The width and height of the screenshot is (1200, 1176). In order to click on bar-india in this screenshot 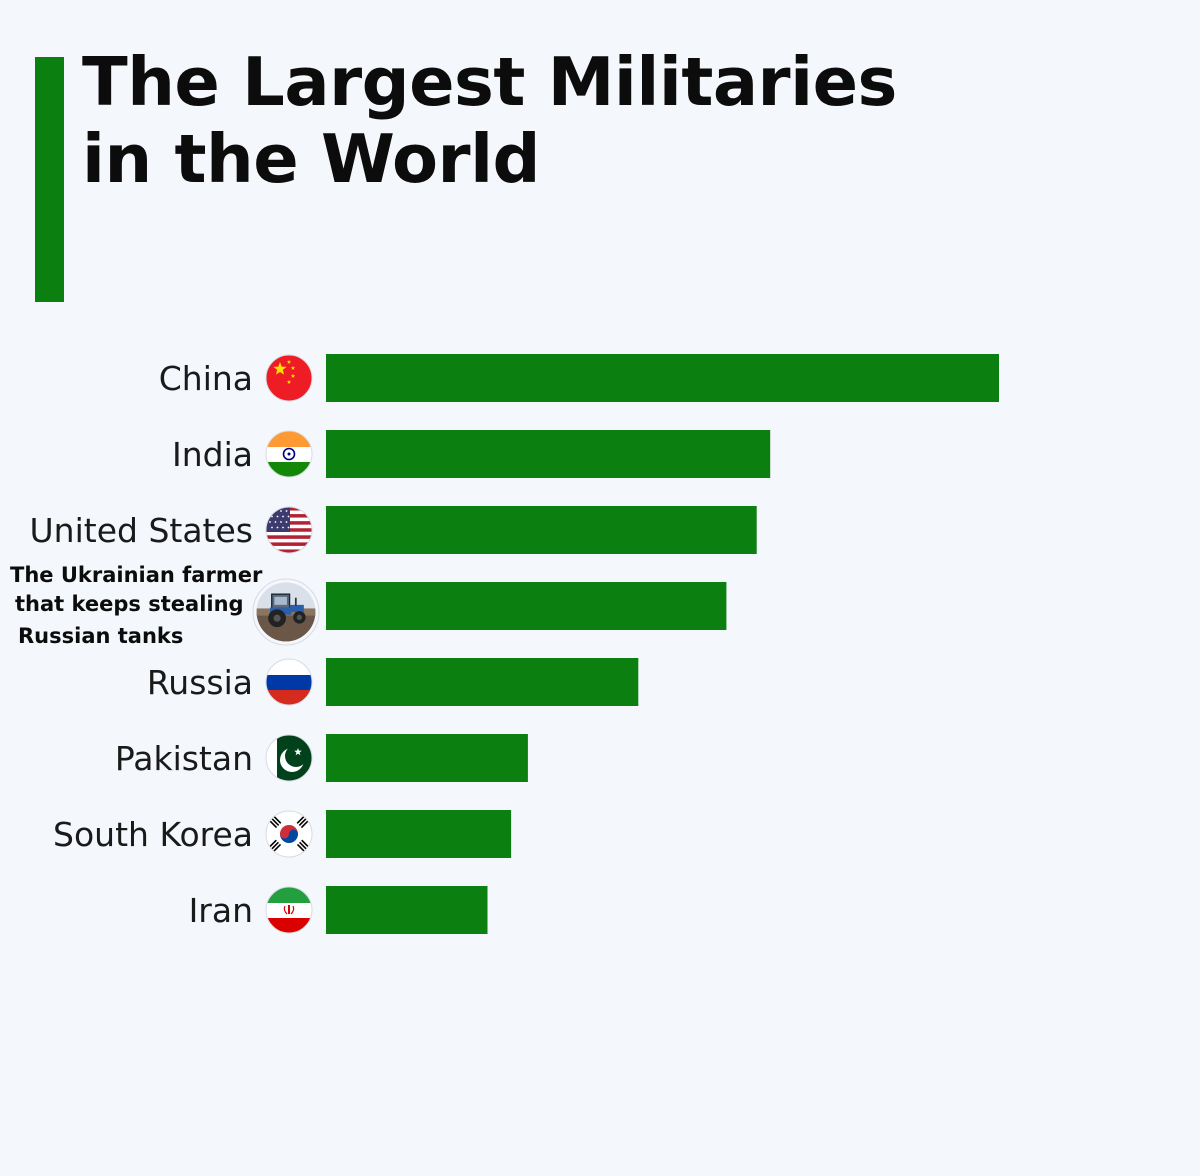, I will do `click(548, 454)`.